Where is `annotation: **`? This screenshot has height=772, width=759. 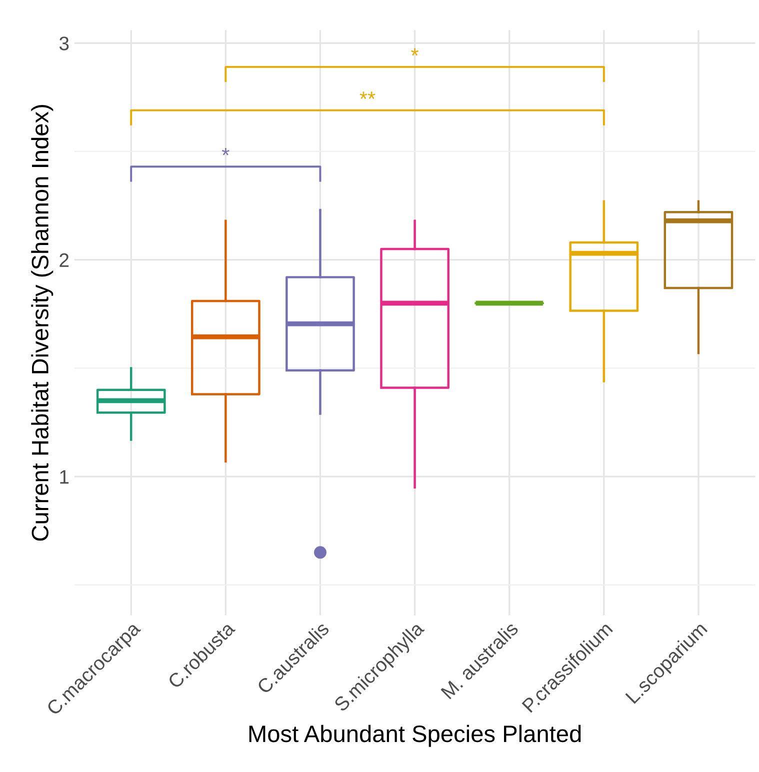 annotation: ** is located at coordinates (368, 95).